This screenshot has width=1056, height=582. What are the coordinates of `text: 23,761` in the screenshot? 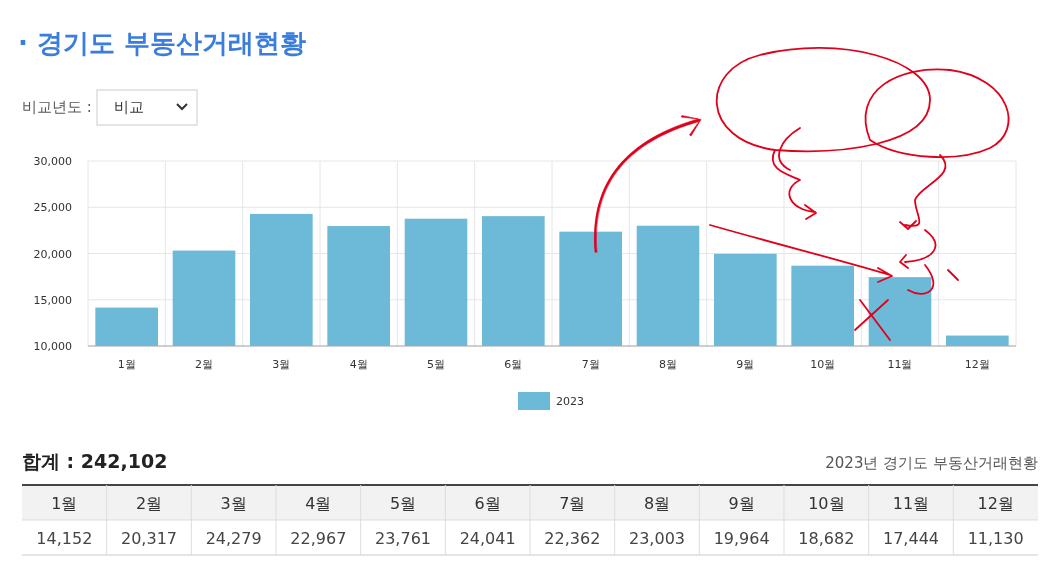 It's located at (403, 538).